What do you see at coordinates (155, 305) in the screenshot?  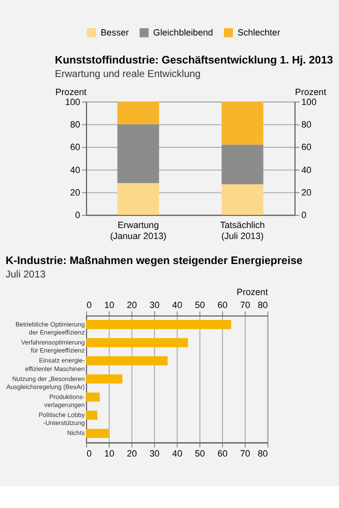 I see `x2-tick-label: 30` at bounding box center [155, 305].